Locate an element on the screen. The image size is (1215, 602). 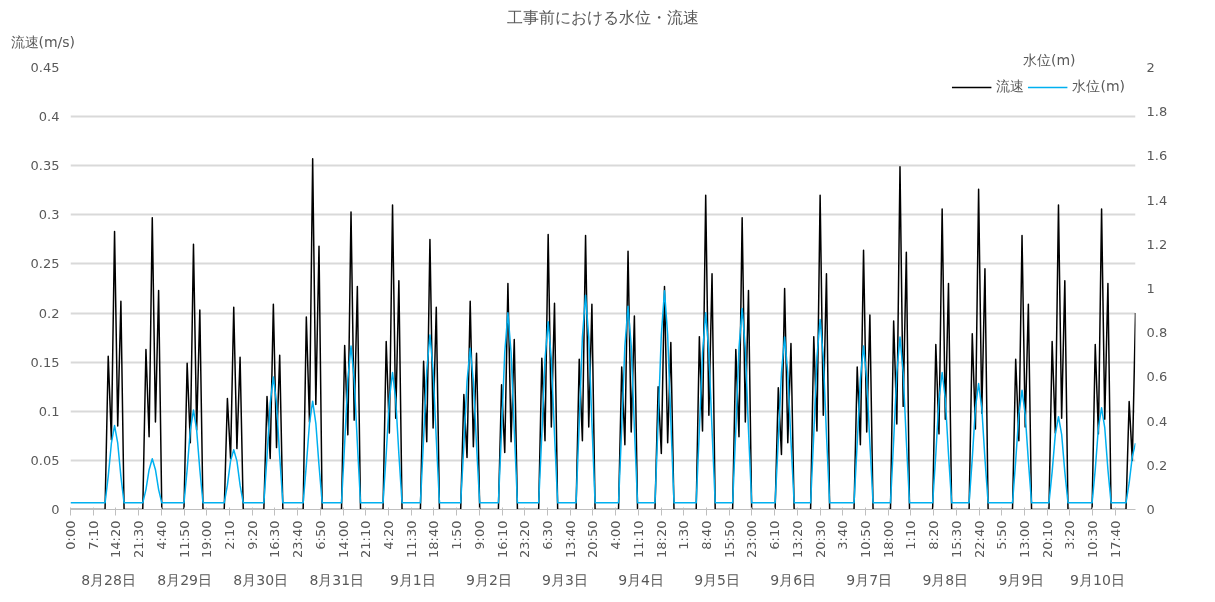
x-tick-label: 2:10 is located at coordinates (230, 535).